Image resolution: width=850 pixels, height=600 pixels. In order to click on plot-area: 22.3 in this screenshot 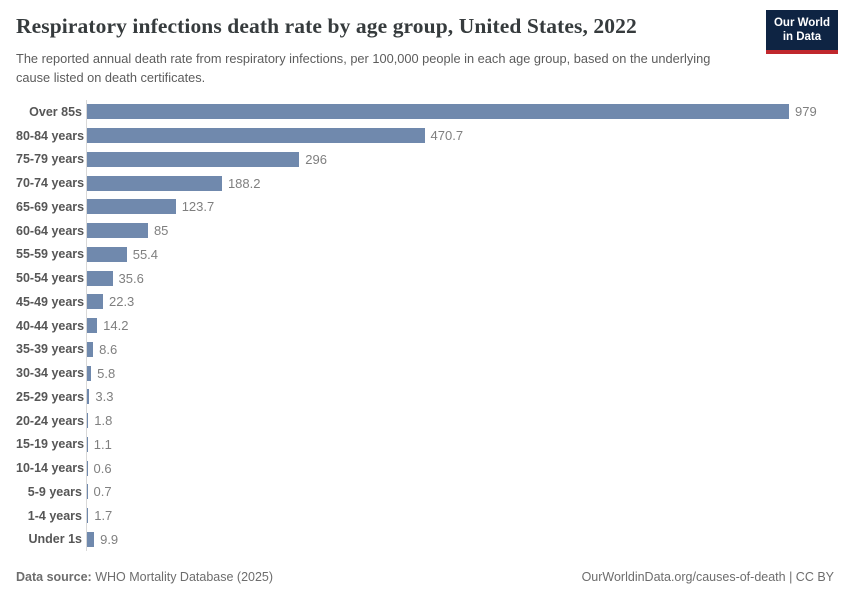, I will do `click(461, 302)`.